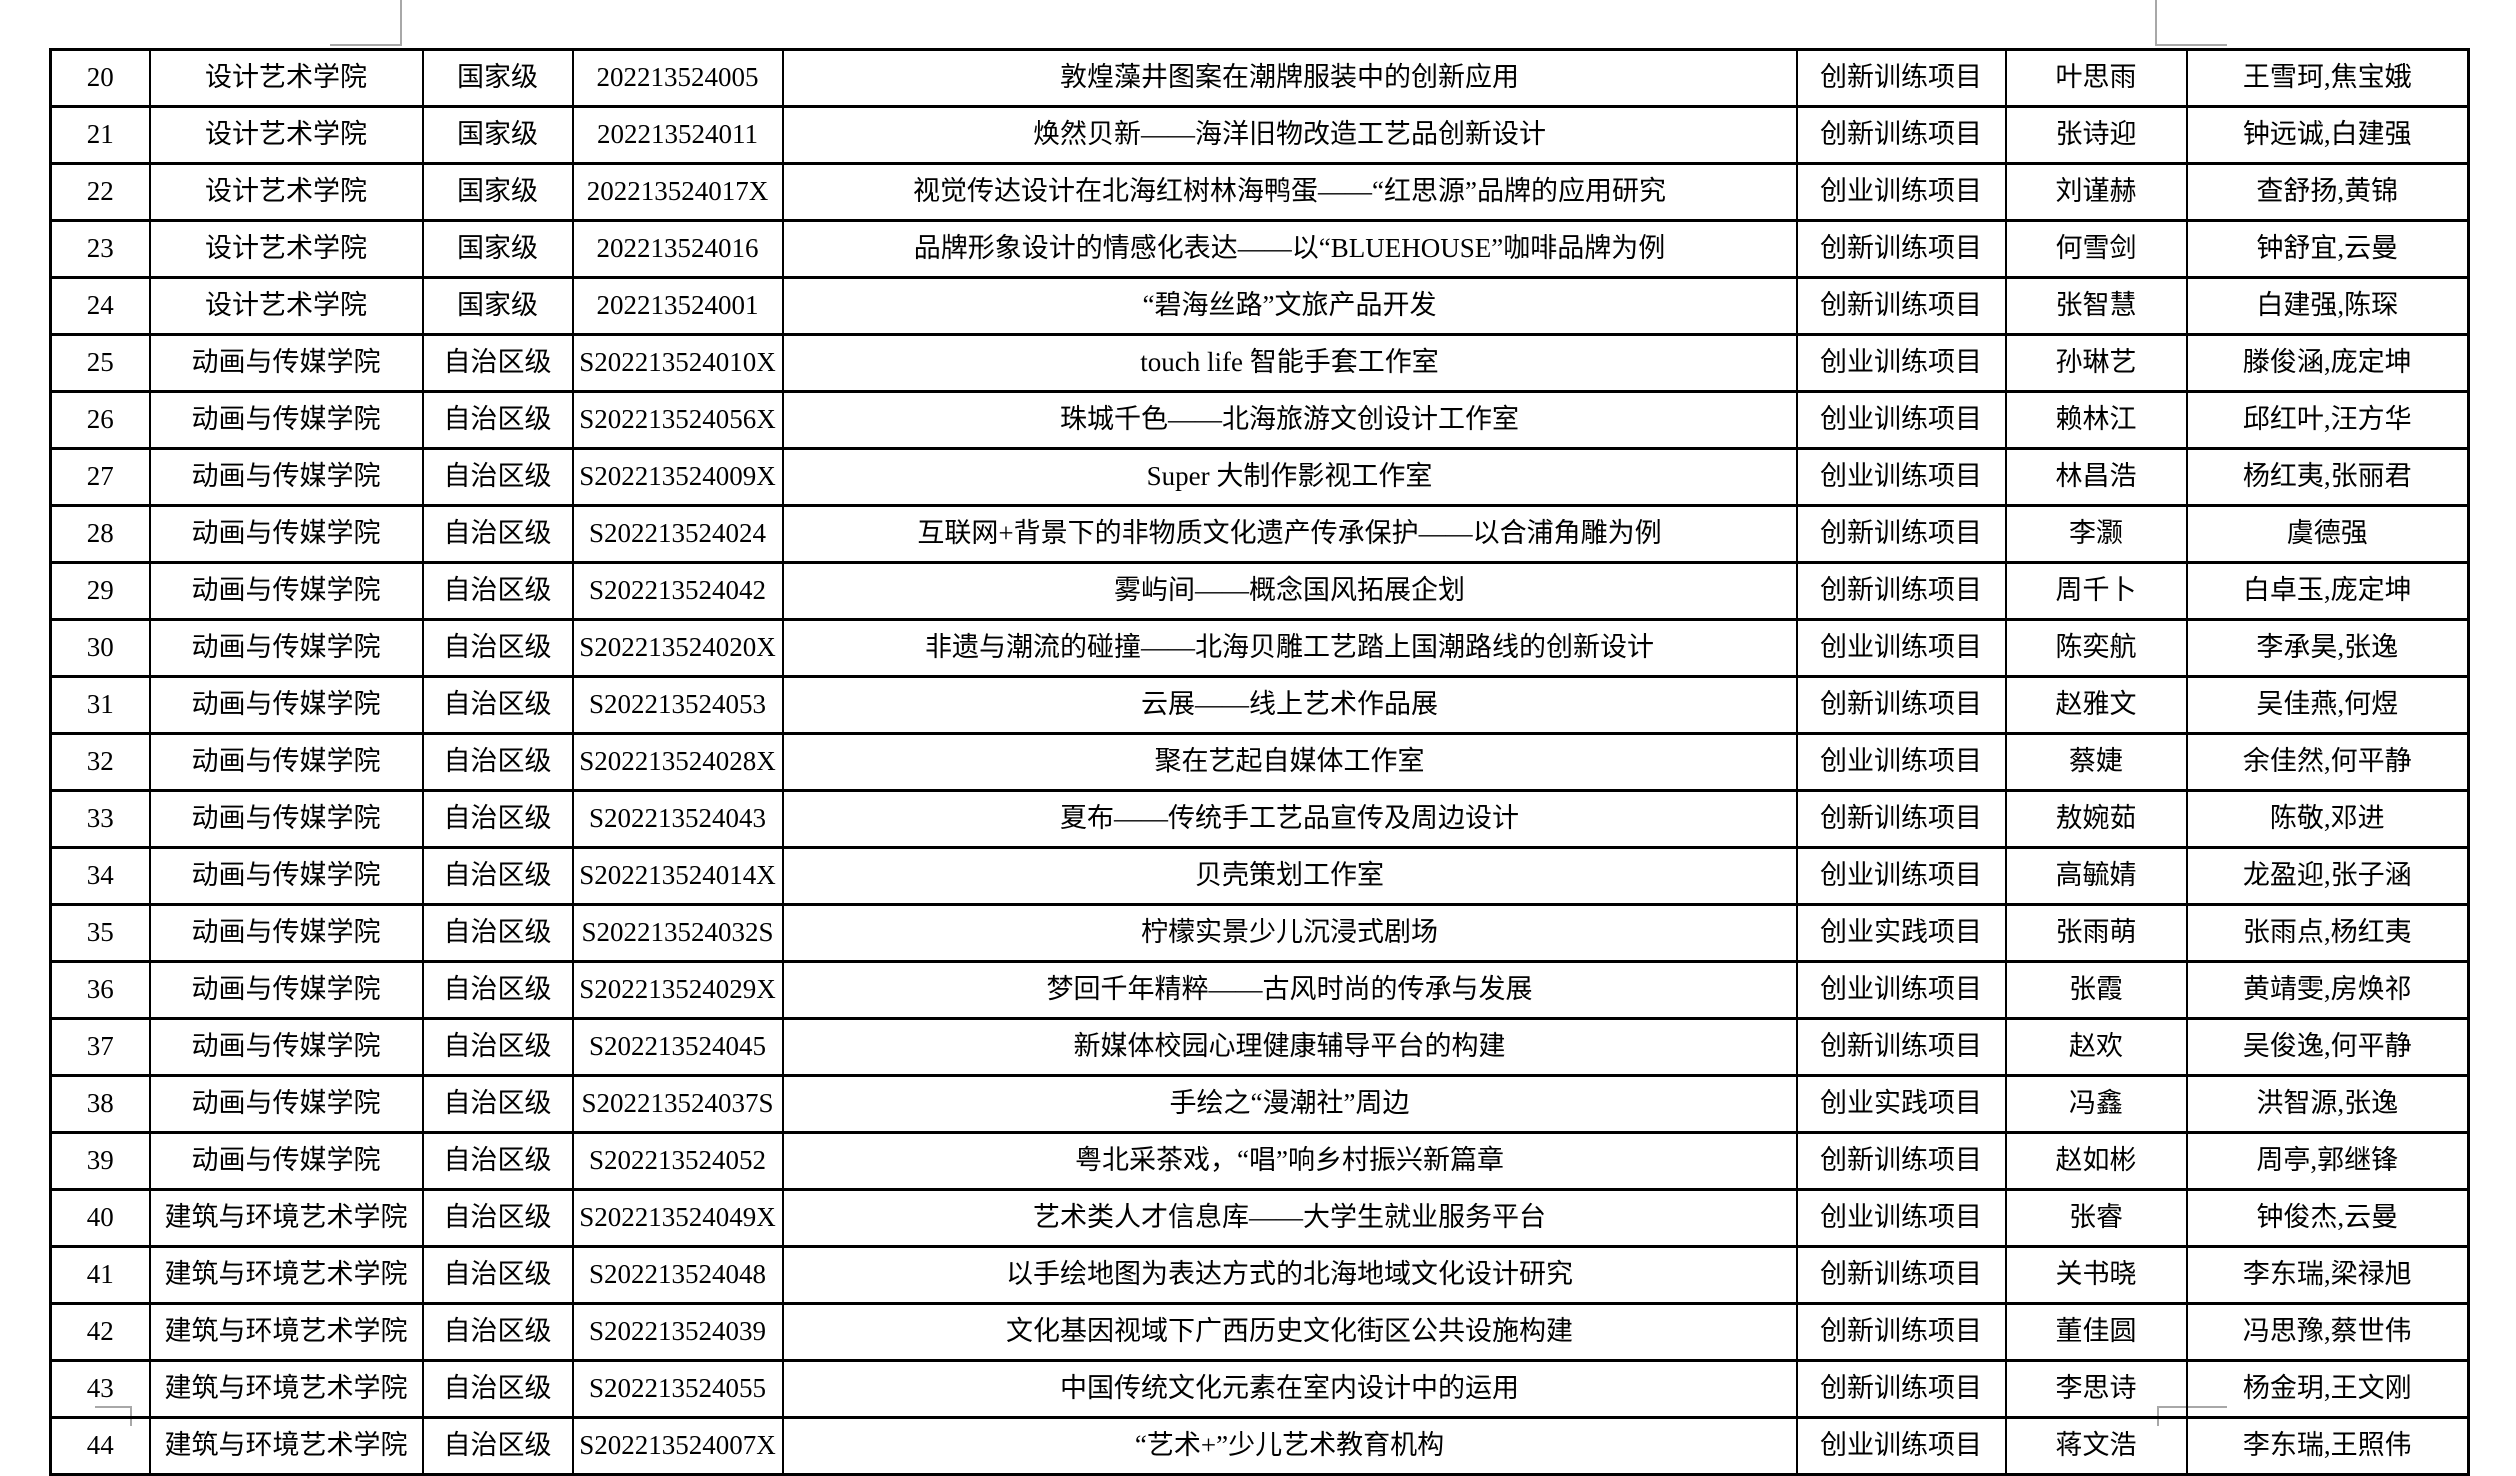 The height and width of the screenshot is (1476, 2516). I want to click on cell-title: 梦回千年精粹——古风时尚的传承与发展, so click(1289, 990).